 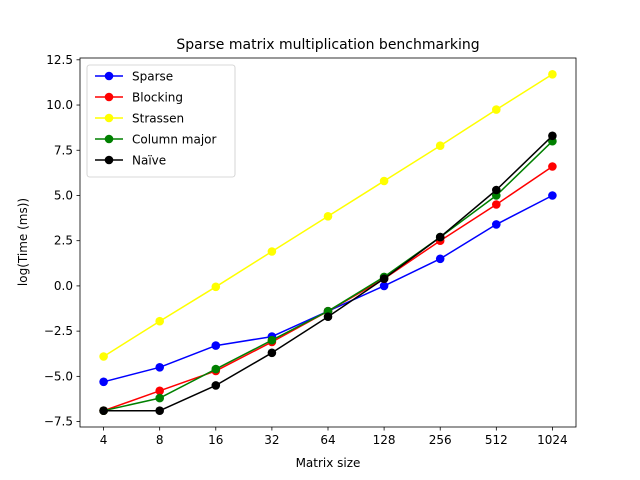 What do you see at coordinates (440, 440) in the screenshot?
I see `x-tick-label-6: 256` at bounding box center [440, 440].